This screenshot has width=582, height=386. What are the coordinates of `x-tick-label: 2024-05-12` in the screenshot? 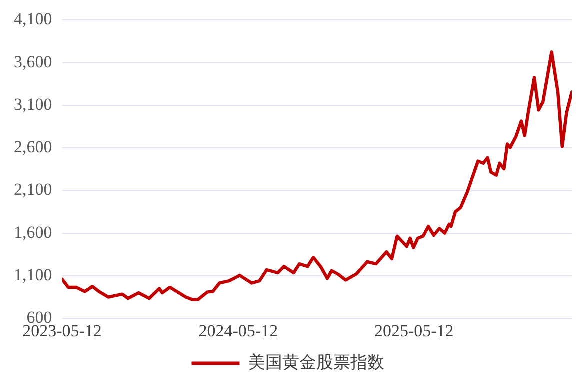 It's located at (238, 330).